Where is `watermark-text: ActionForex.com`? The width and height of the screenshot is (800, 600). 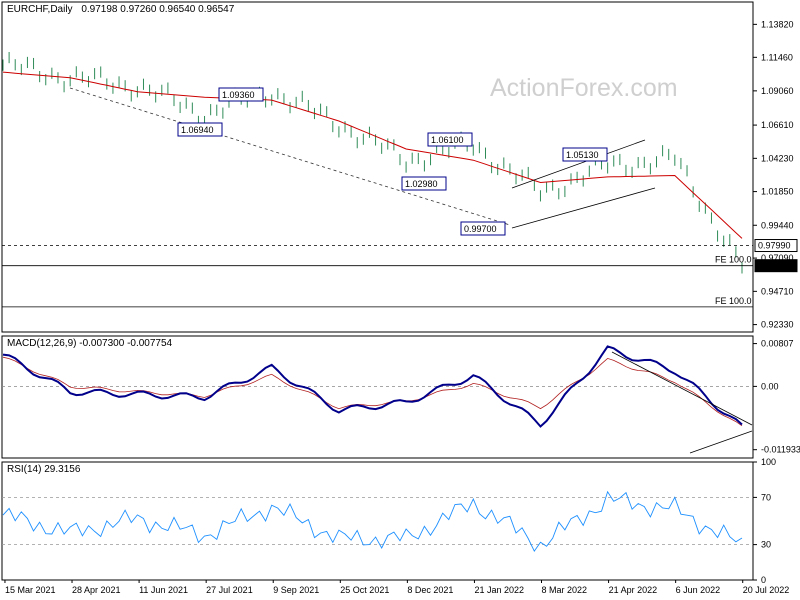 watermark-text: ActionForex.com is located at coordinates (584, 88).